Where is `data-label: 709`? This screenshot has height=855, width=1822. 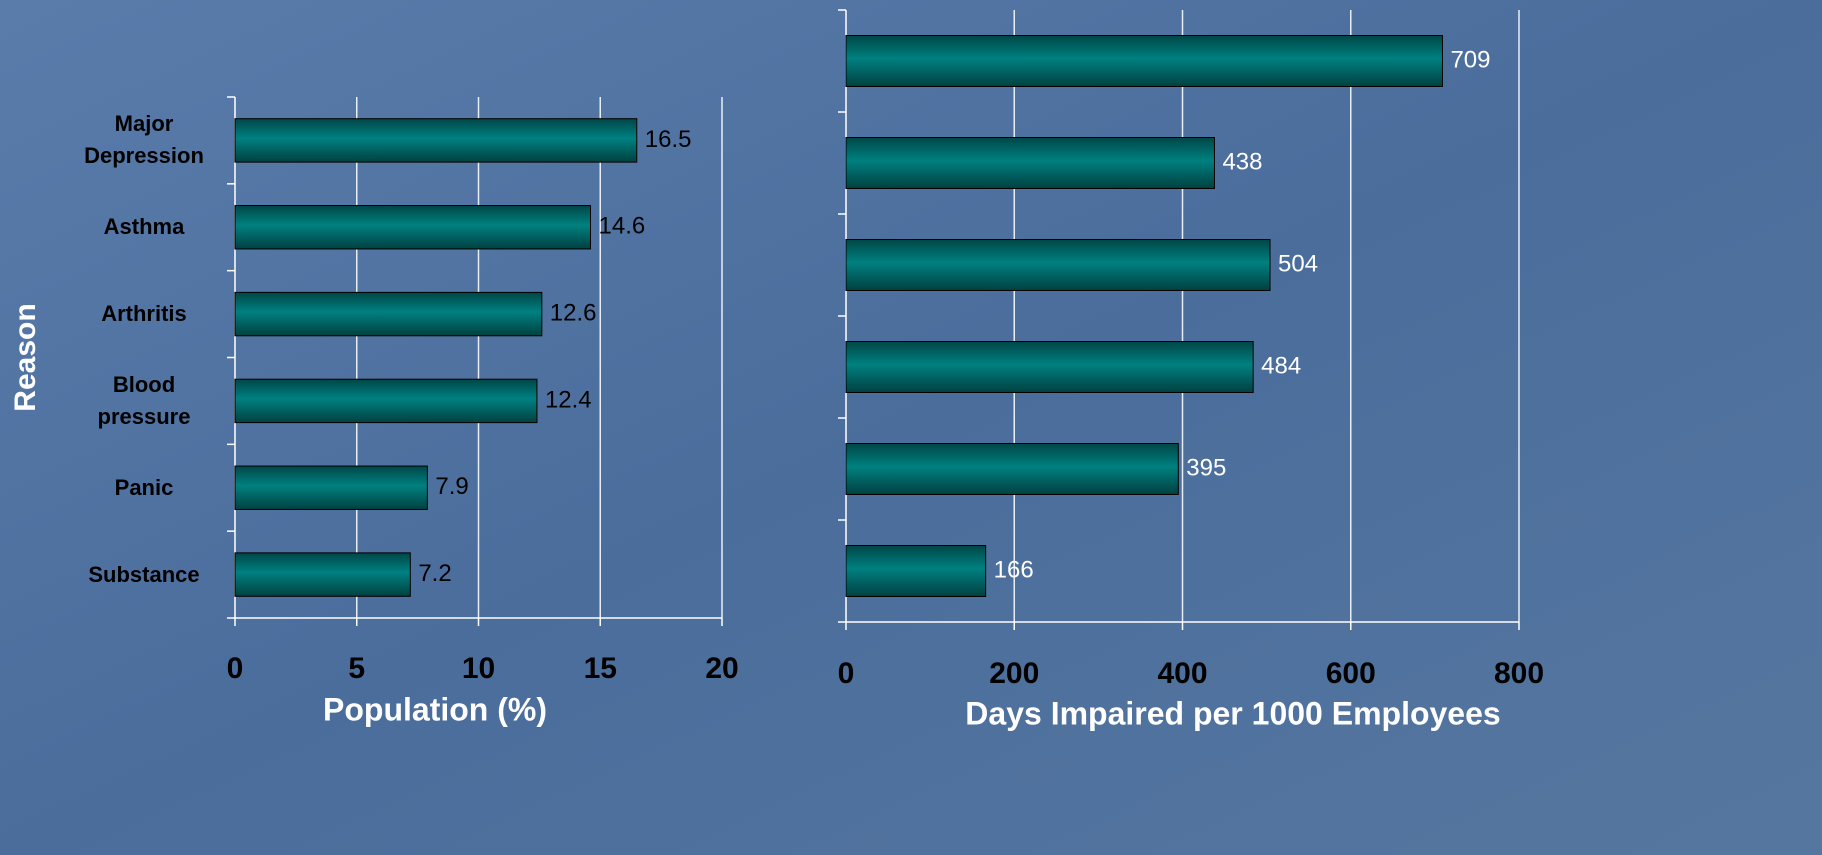
data-label: 709 is located at coordinates (1470, 59).